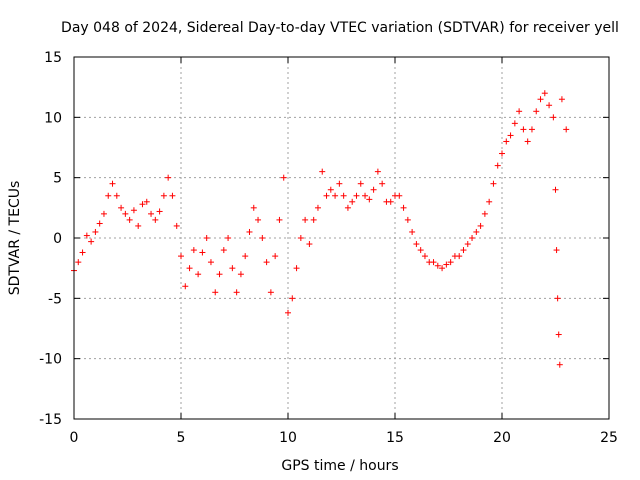 The width and height of the screenshot is (640, 480). Describe the element at coordinates (609, 438) in the screenshot. I see `x-tick-label: 25` at that location.